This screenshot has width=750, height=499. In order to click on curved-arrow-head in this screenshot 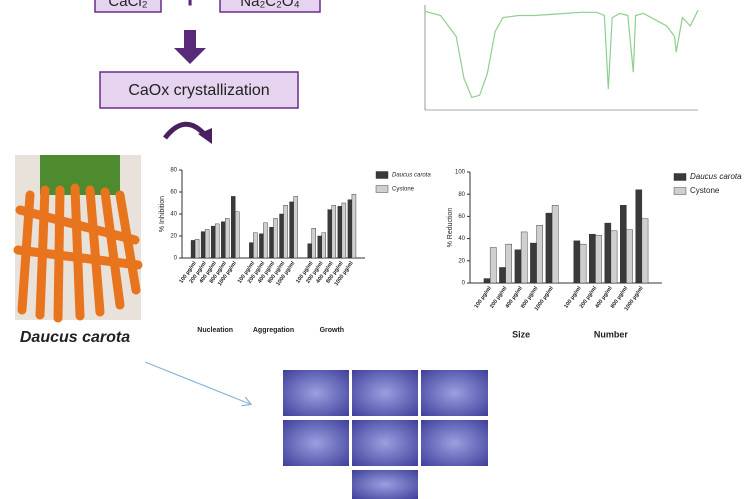, I will do `click(205, 136)`.